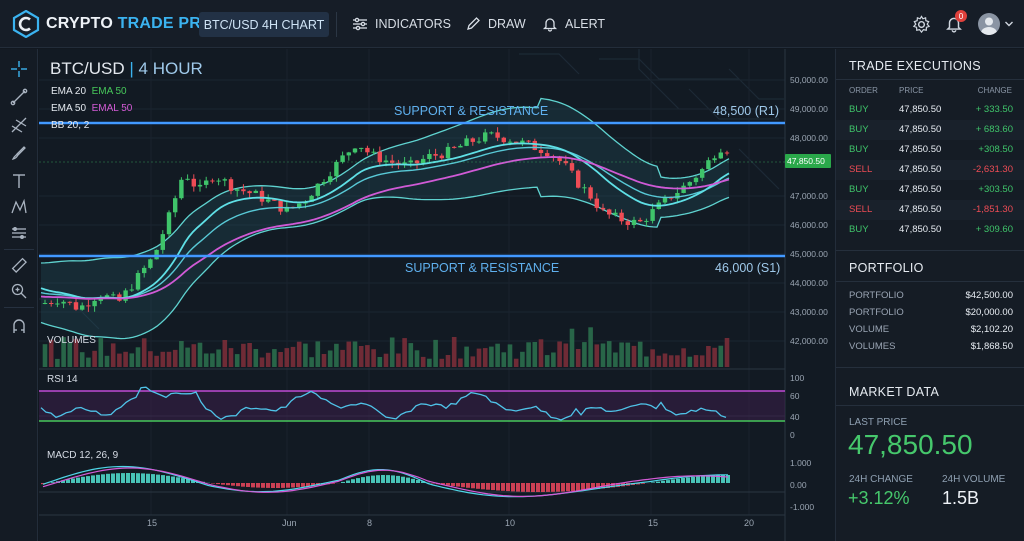 The image size is (1024, 541). Describe the element at coordinates (809, 196) in the screenshot. I see `price-tick: 47,000.00` at that location.